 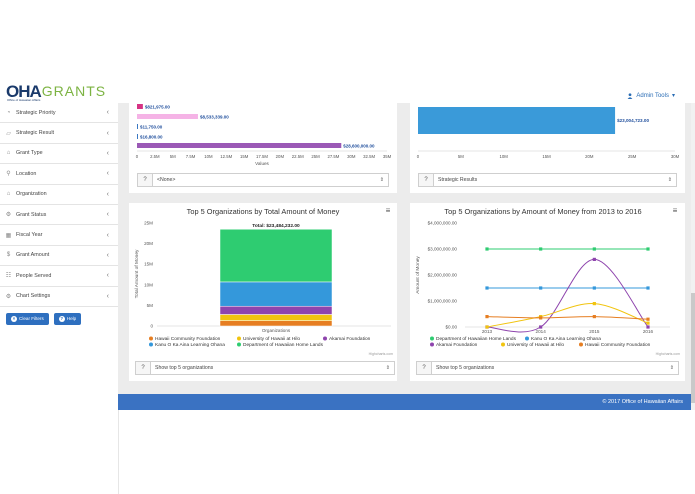 I want to click on x-tick-label: 25M, so click(x=632, y=156).